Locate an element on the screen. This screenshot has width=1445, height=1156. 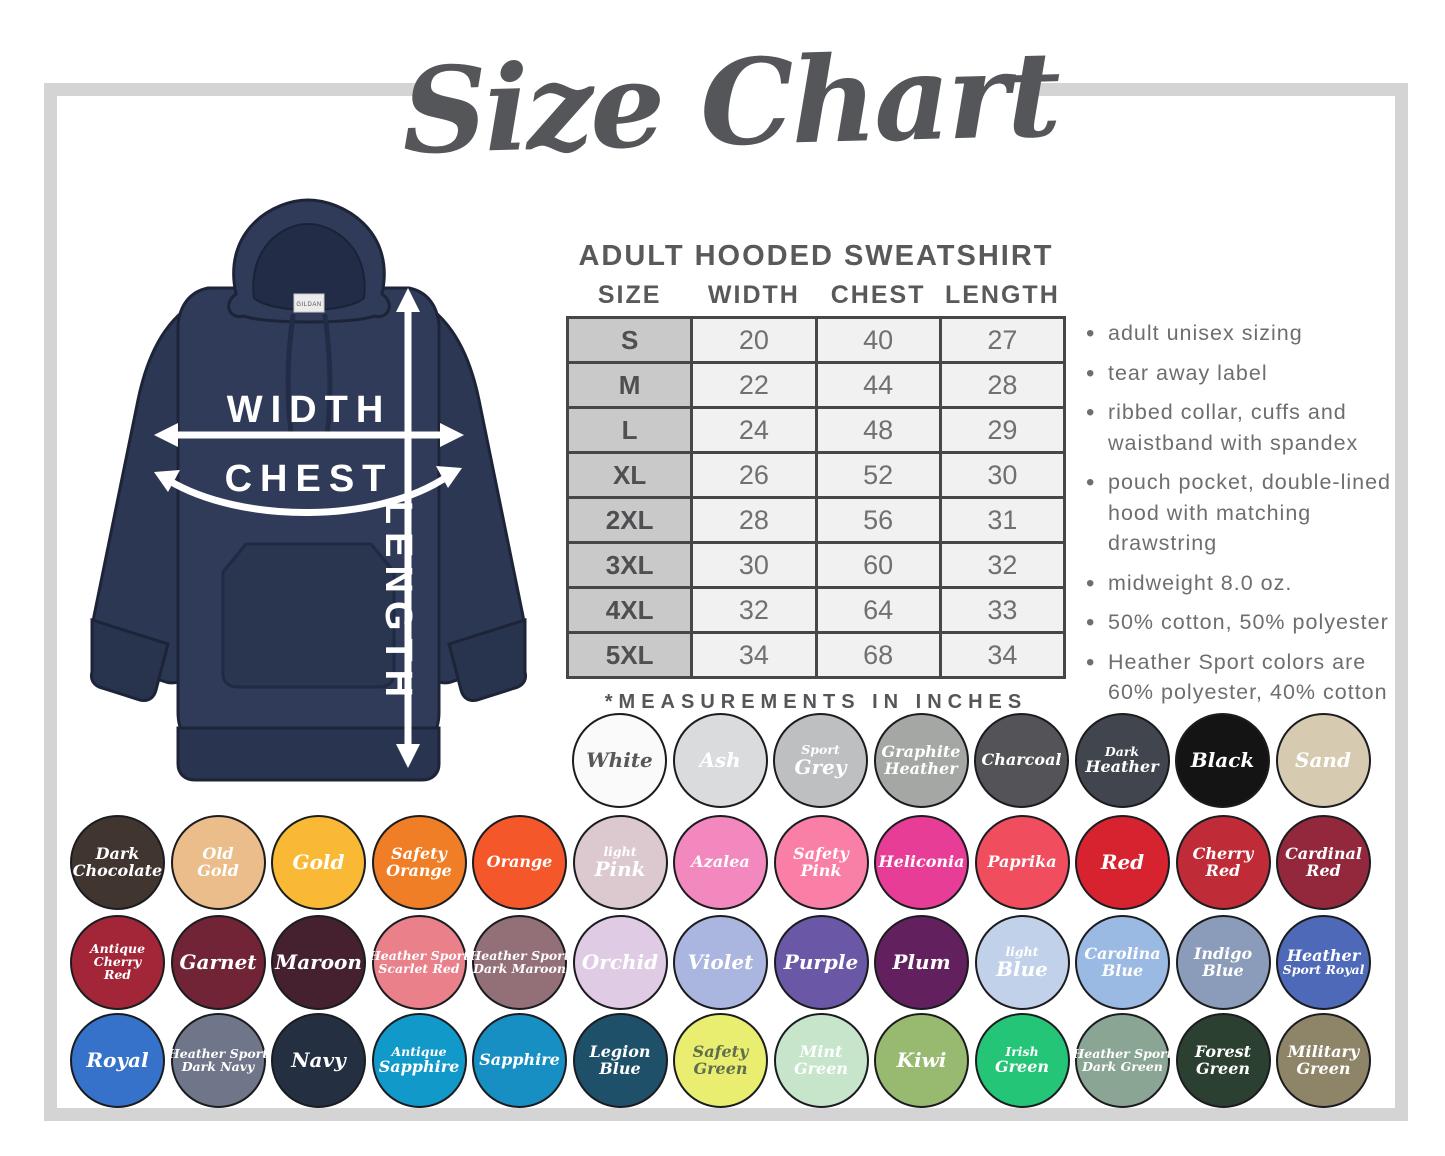
color-swatch-label: Gold is located at coordinates (318, 862).